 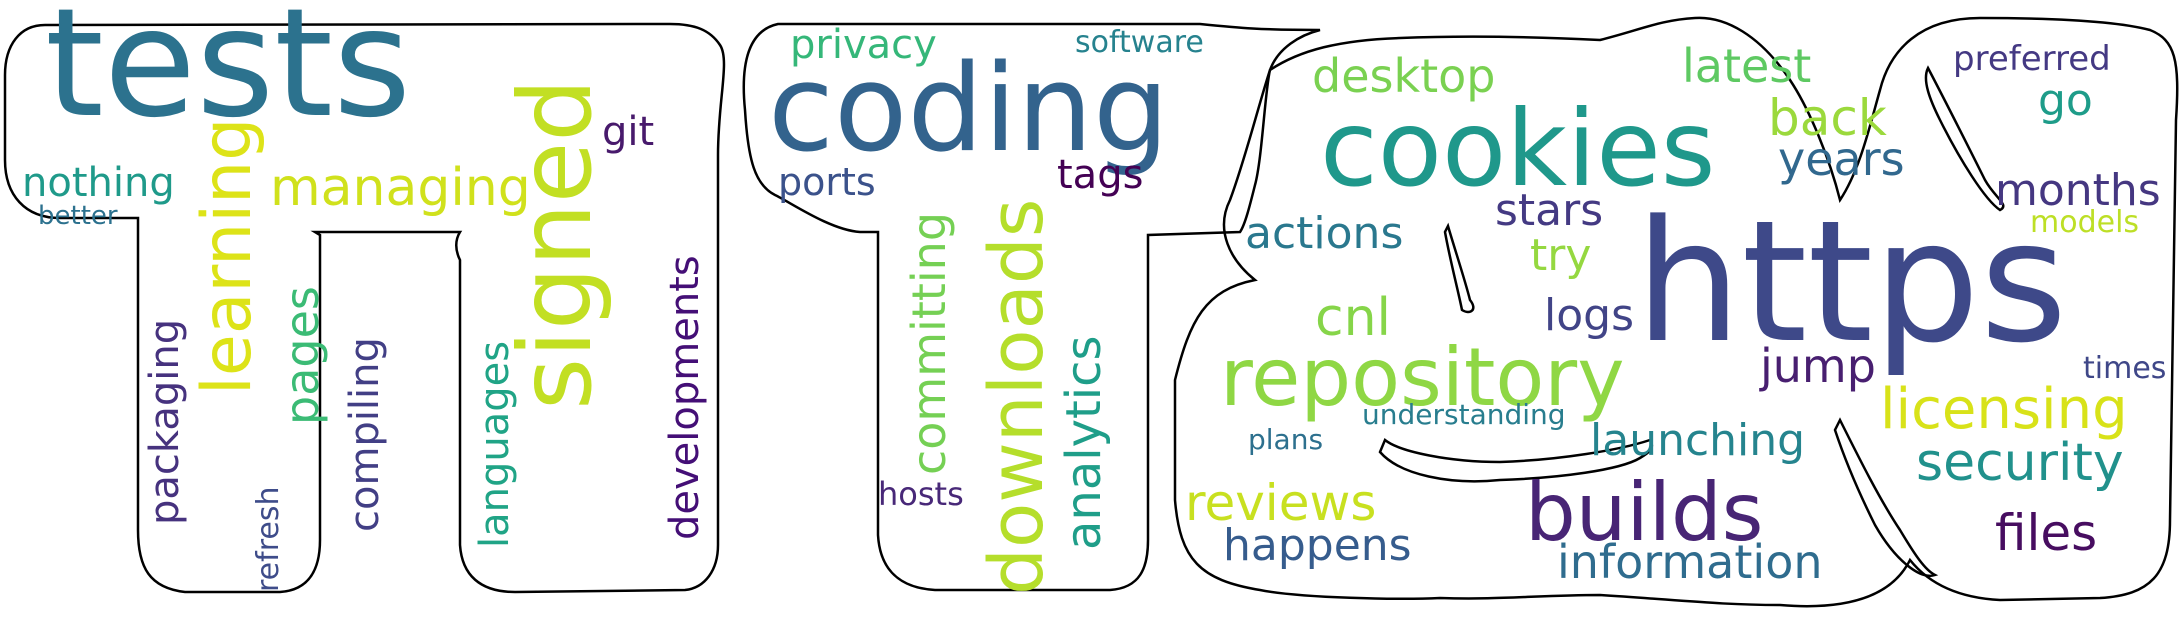 I want to click on word-latest: latest, so click(x=1746, y=66).